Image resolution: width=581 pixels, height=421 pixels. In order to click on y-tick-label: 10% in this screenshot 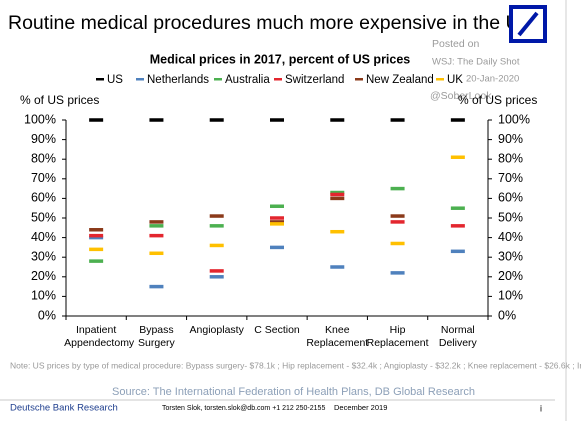, I will do `click(43, 296)`.